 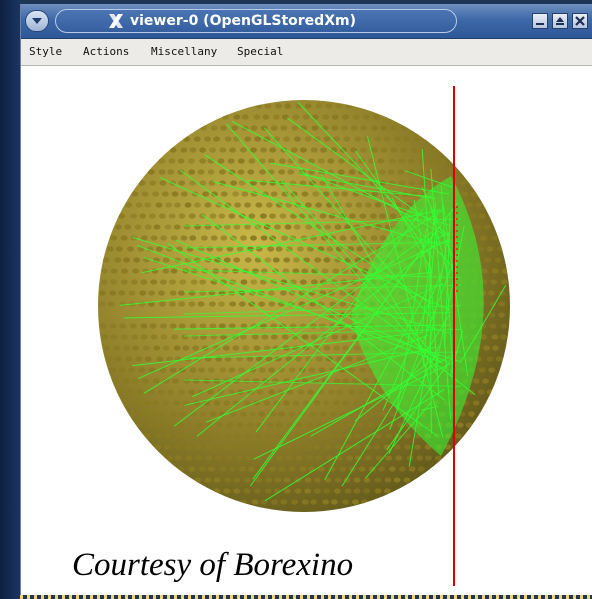 I want to click on title-bar: viewer-0 (OpenGLStoredXm), so click(x=306, y=21).